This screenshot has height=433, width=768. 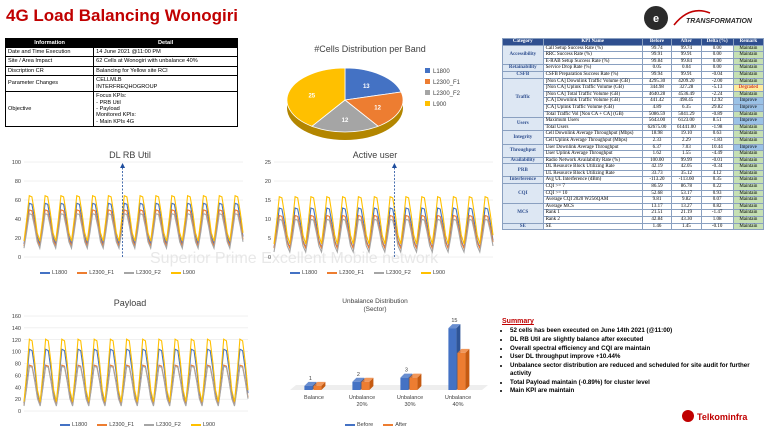 I want to click on legend-label: L2300_F2, so click(x=168, y=425).